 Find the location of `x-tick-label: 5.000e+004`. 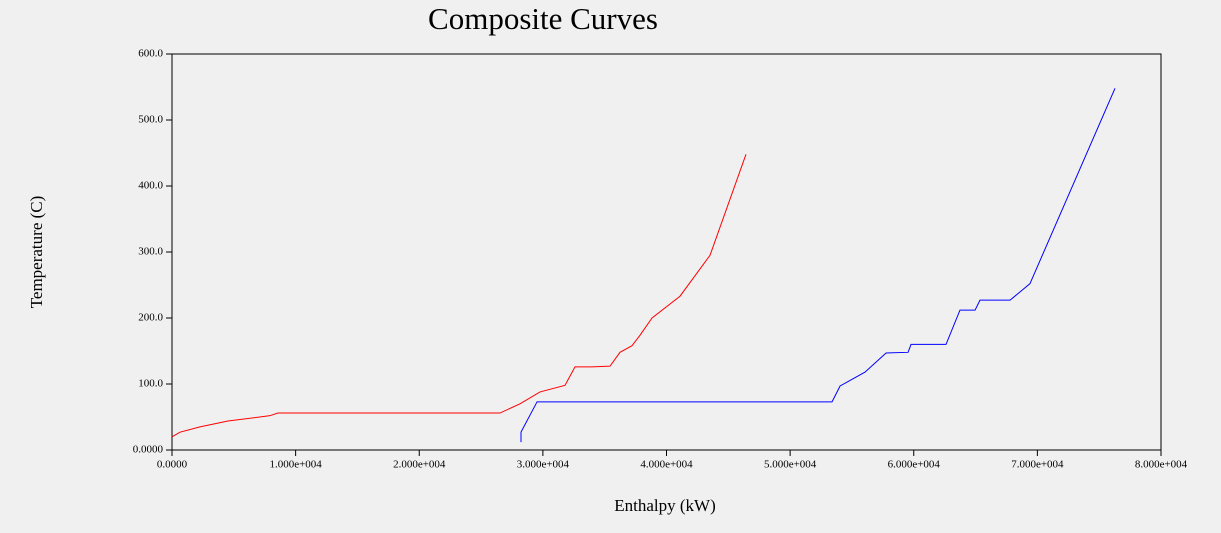

x-tick-label: 5.000e+004 is located at coordinates (790, 465).